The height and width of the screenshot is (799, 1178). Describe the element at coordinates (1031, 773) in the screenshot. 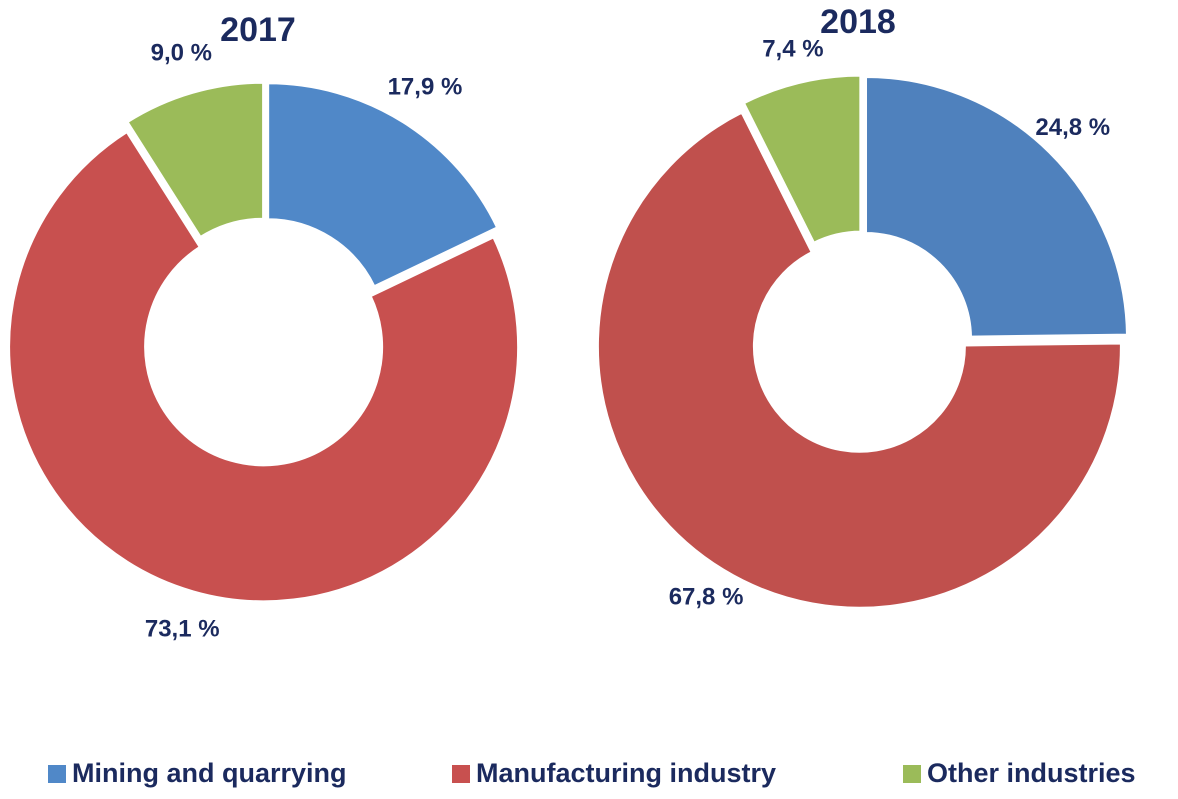

I see `legend-label: Other industries` at that location.